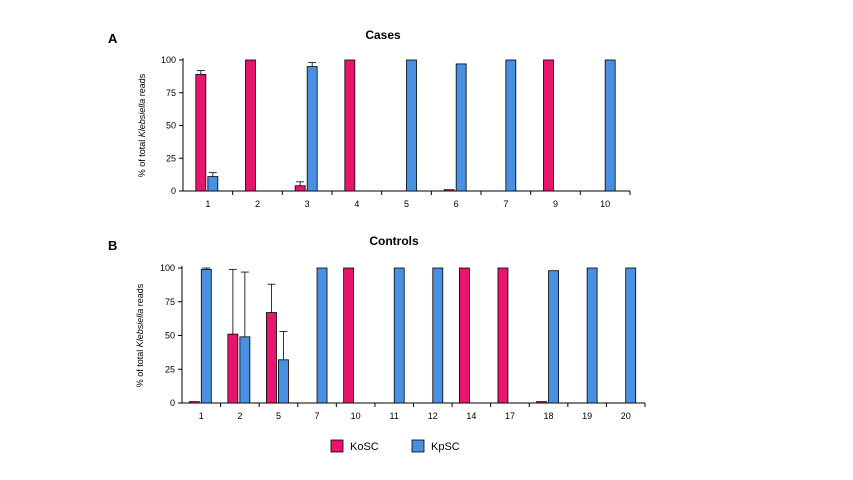  Describe the element at coordinates (418, 446) in the screenshot. I see `legend-swatch-kpsc` at that location.